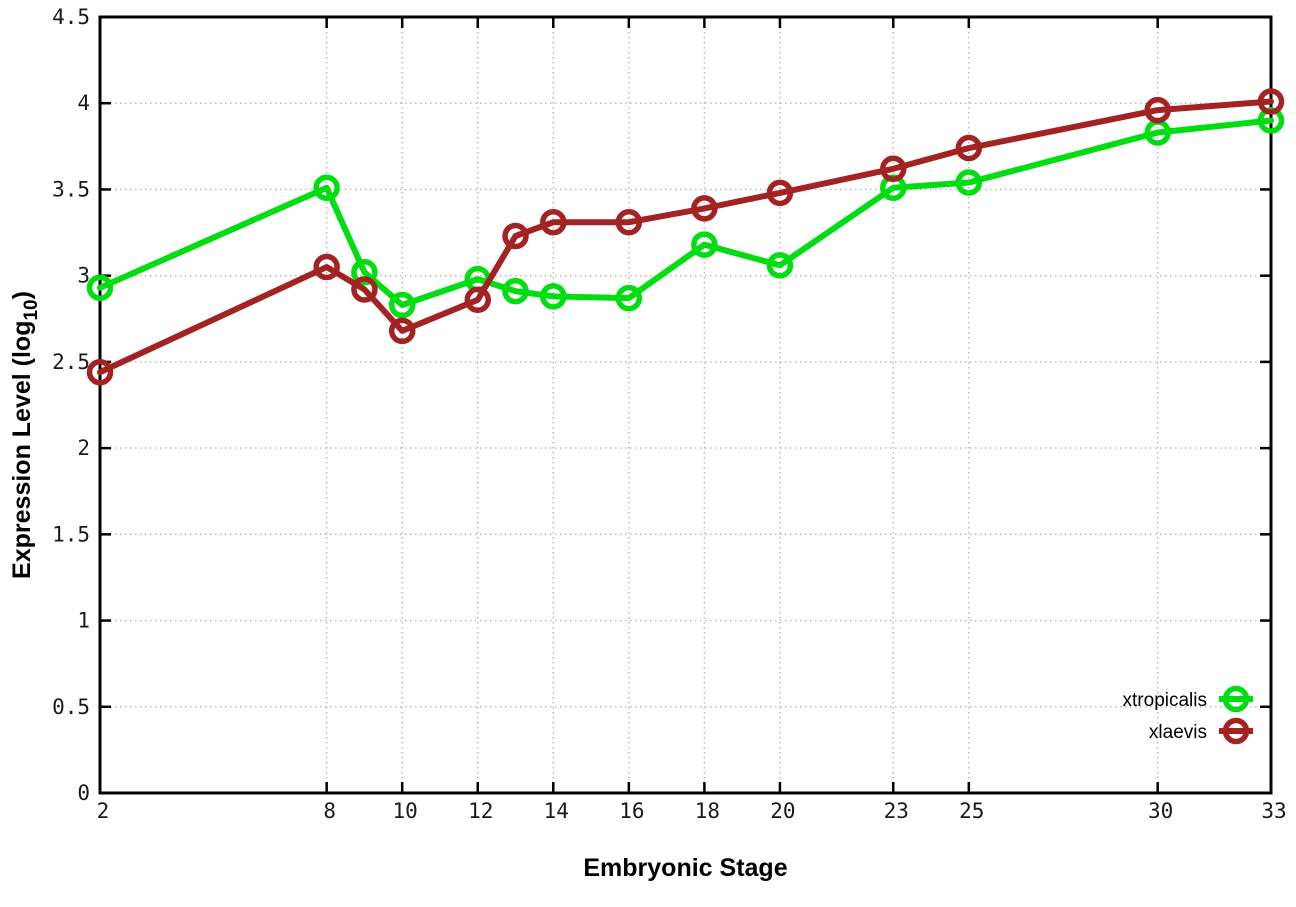 The height and width of the screenshot is (907, 1296). Describe the element at coordinates (1236, 731) in the screenshot. I see `legend-marker-xlaevis` at that location.